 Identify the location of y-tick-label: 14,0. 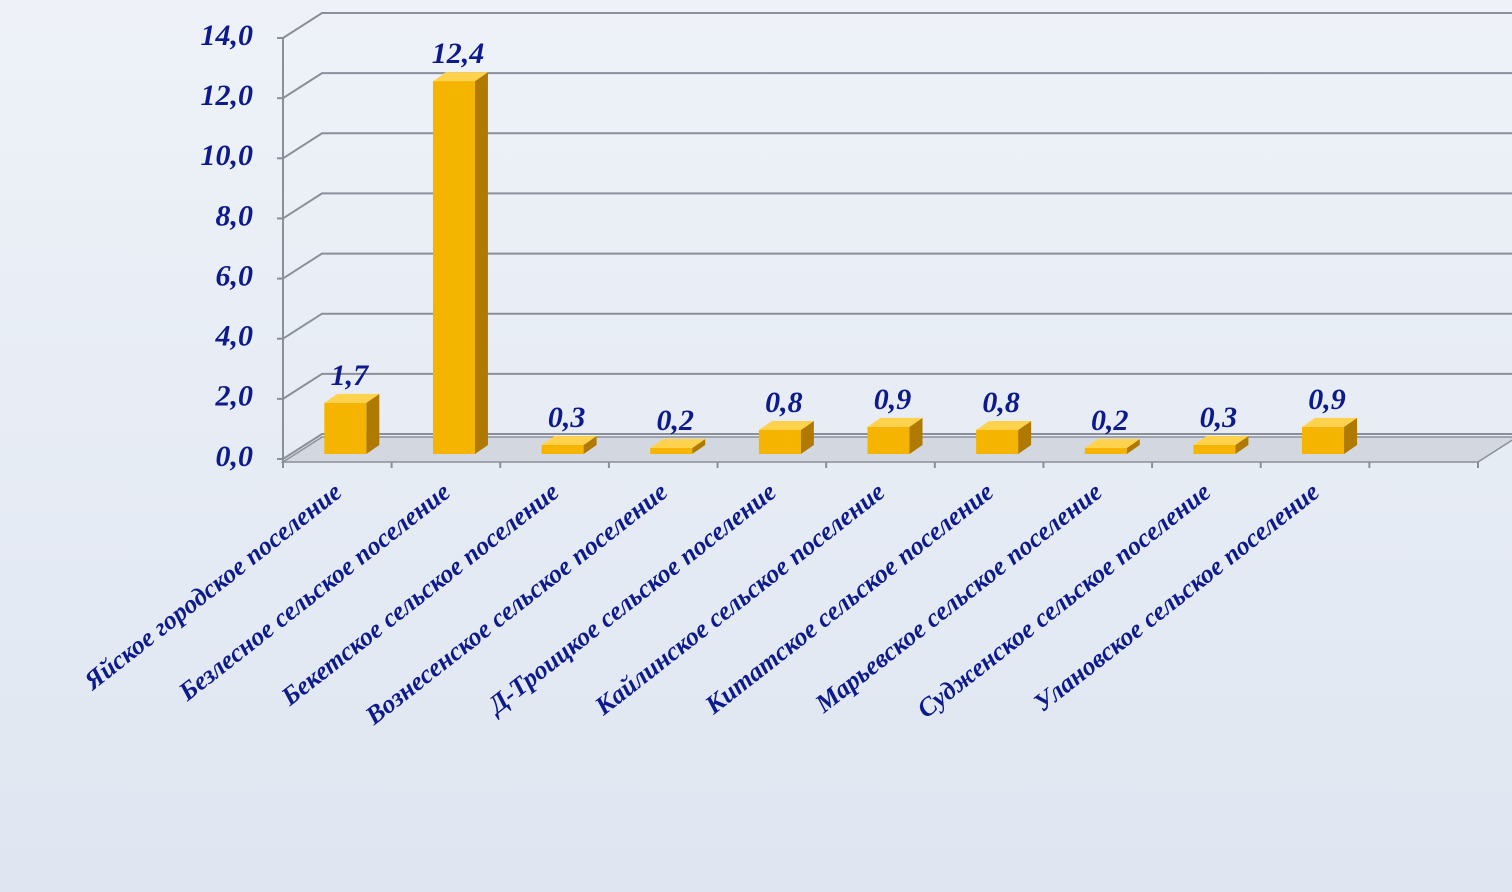
(227, 35).